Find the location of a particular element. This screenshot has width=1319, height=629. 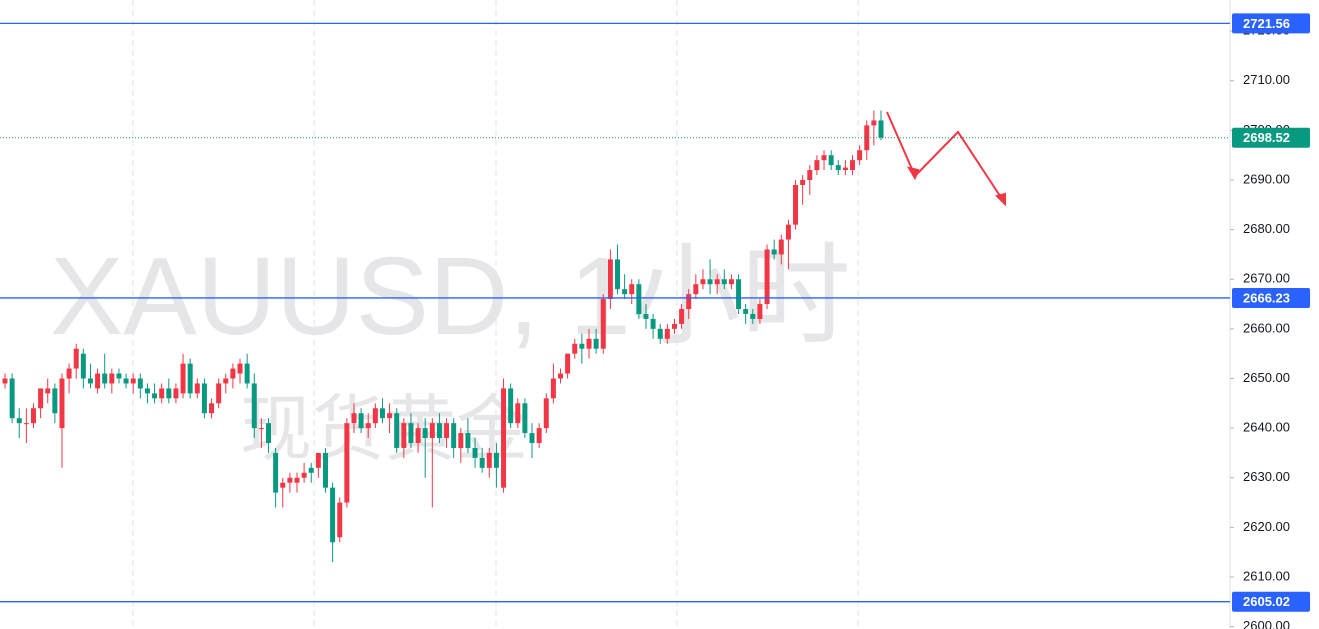

y-tick-label: 2640.00 is located at coordinates (1266, 427).